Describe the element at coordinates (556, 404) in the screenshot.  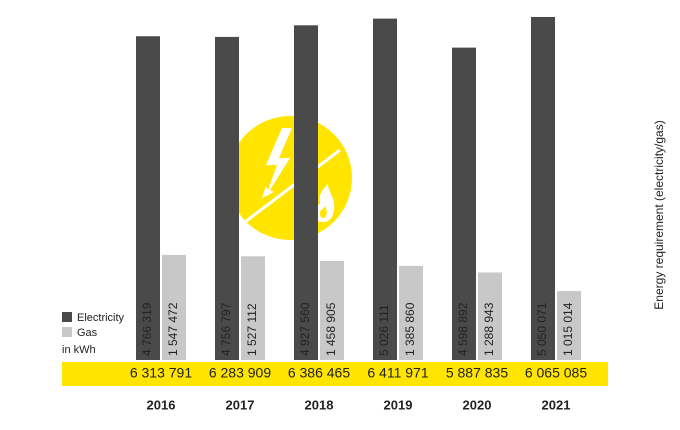
I see `x-tick-label: 2021` at that location.